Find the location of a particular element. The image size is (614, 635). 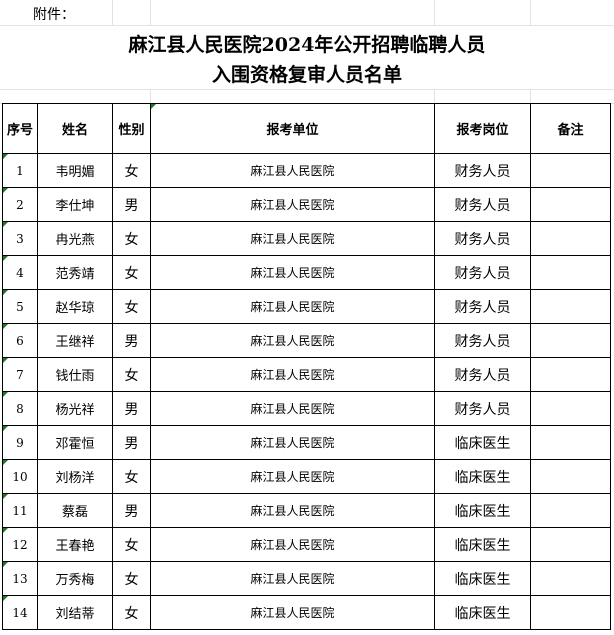

header-unit: 报考单位 is located at coordinates (292, 128).